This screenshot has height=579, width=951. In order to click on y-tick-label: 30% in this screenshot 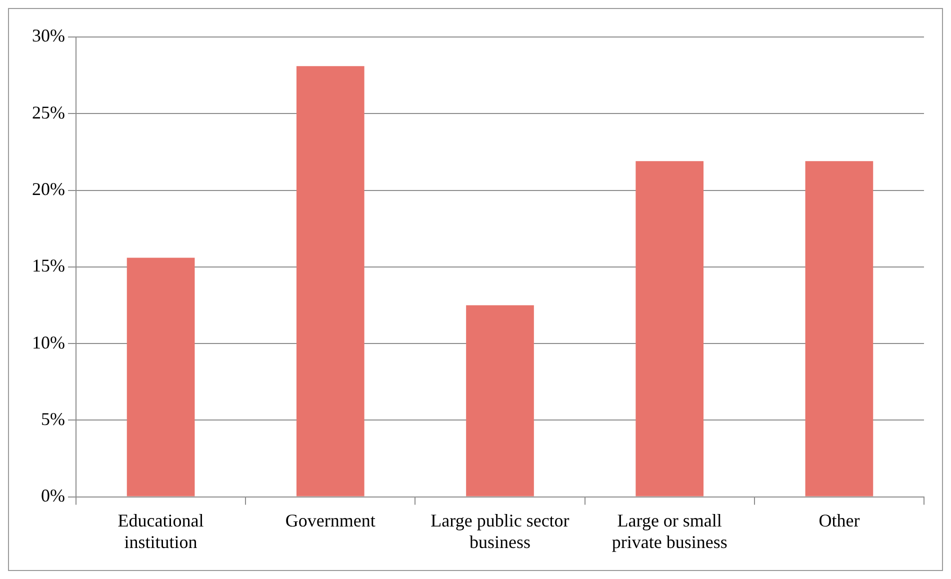, I will do `click(48, 36)`.